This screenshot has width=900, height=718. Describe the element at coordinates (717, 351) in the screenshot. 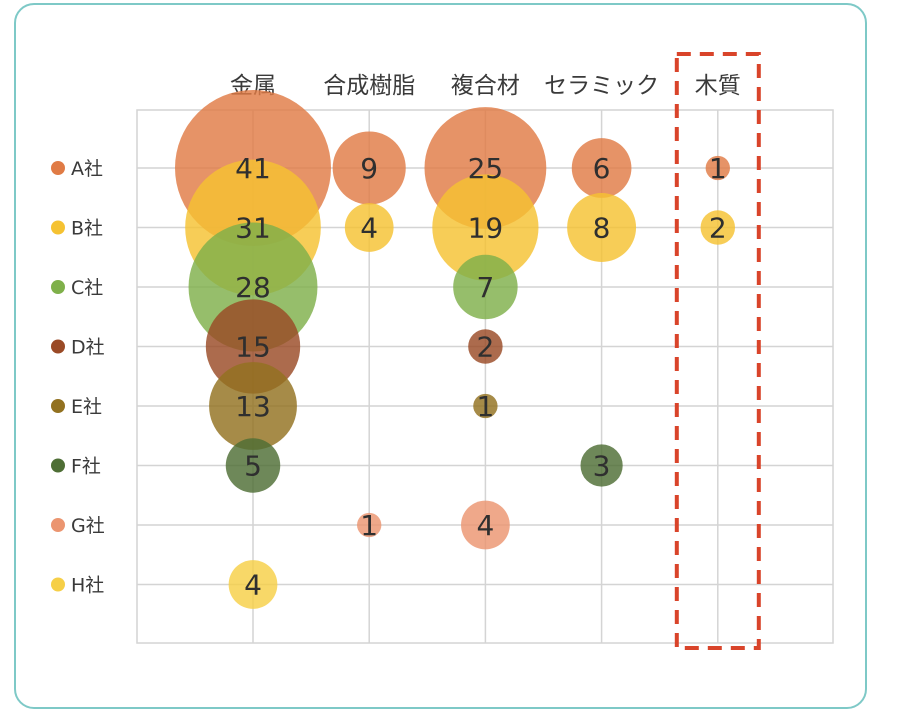

I see `highlight-box` at that location.